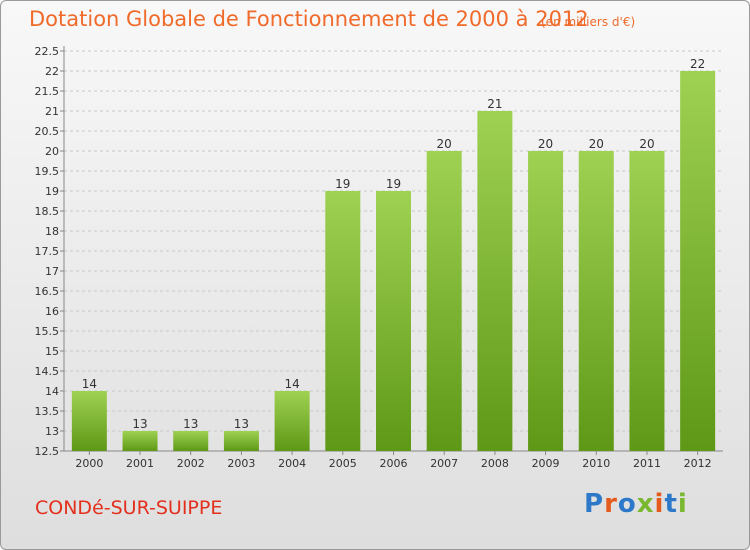 The height and width of the screenshot is (550, 750). Describe the element at coordinates (52, 271) in the screenshot. I see `y-tick-label: 17` at that location.